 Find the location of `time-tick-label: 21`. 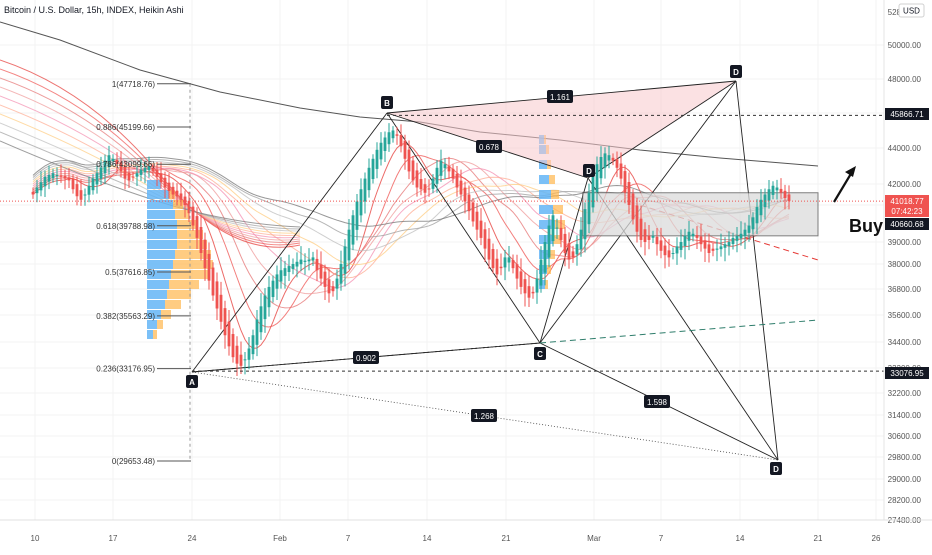

time-tick-label: 21 is located at coordinates (506, 538).